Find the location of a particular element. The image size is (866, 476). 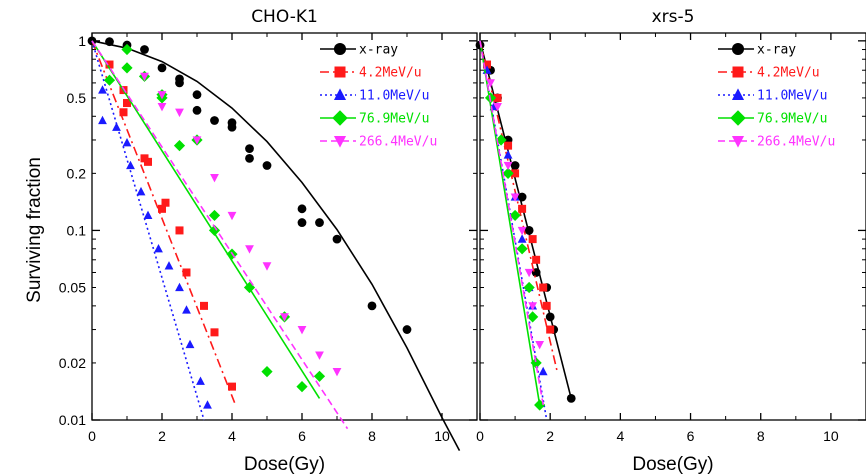

panel-title: xrs-5 is located at coordinates (673, 17).